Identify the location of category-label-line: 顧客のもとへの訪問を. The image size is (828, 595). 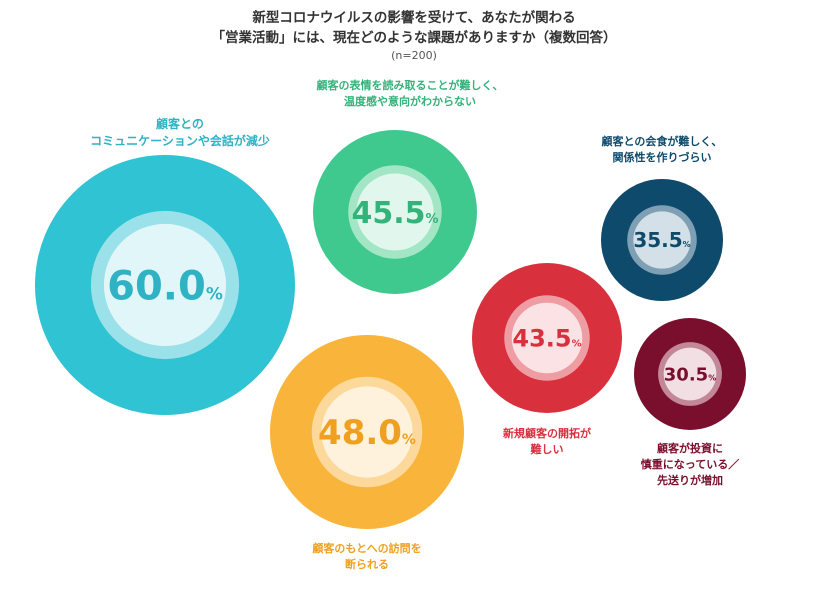
(366, 548).